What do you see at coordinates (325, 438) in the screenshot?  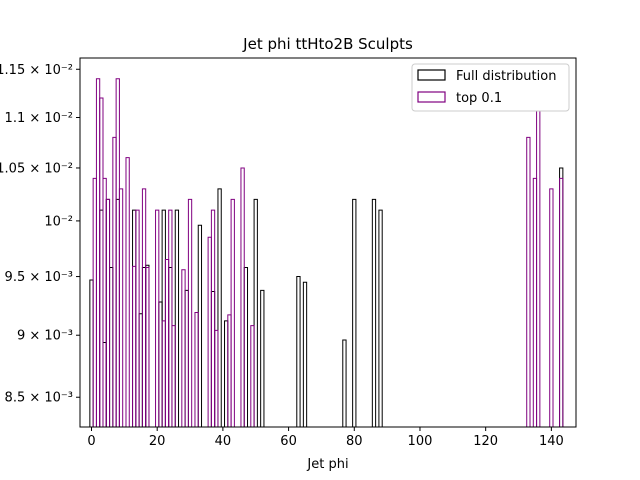 I see `x-axis: 0 20 40 60 80 100 120 140` at bounding box center [325, 438].